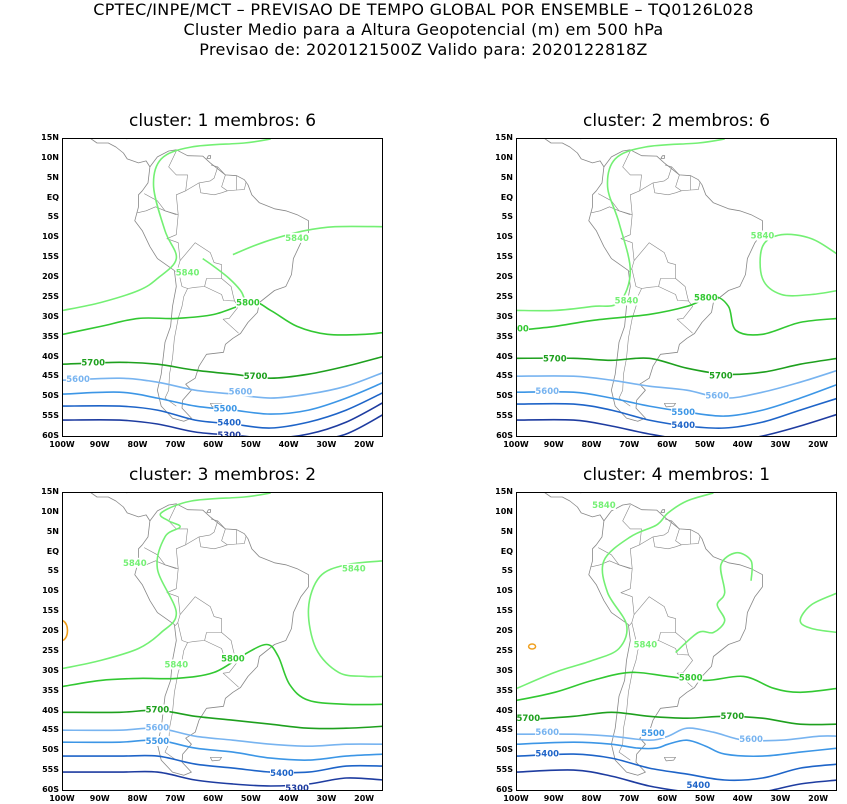 Image resolution: width=847 pixels, height=804 pixels. What do you see at coordinates (364, 445) in the screenshot?
I see `lon-tick-label: 20W` at bounding box center [364, 445].